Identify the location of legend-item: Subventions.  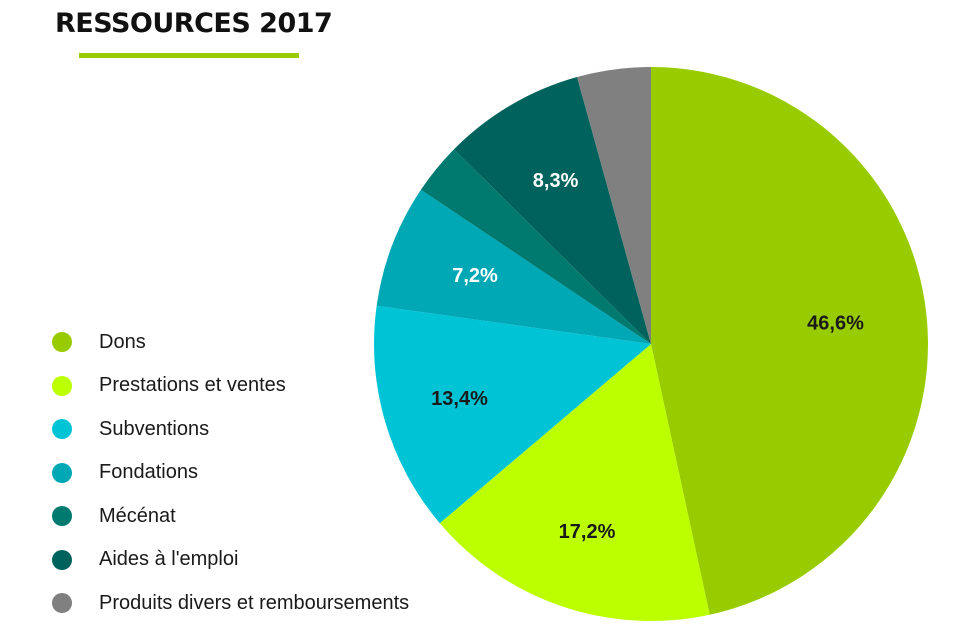
(130, 429).